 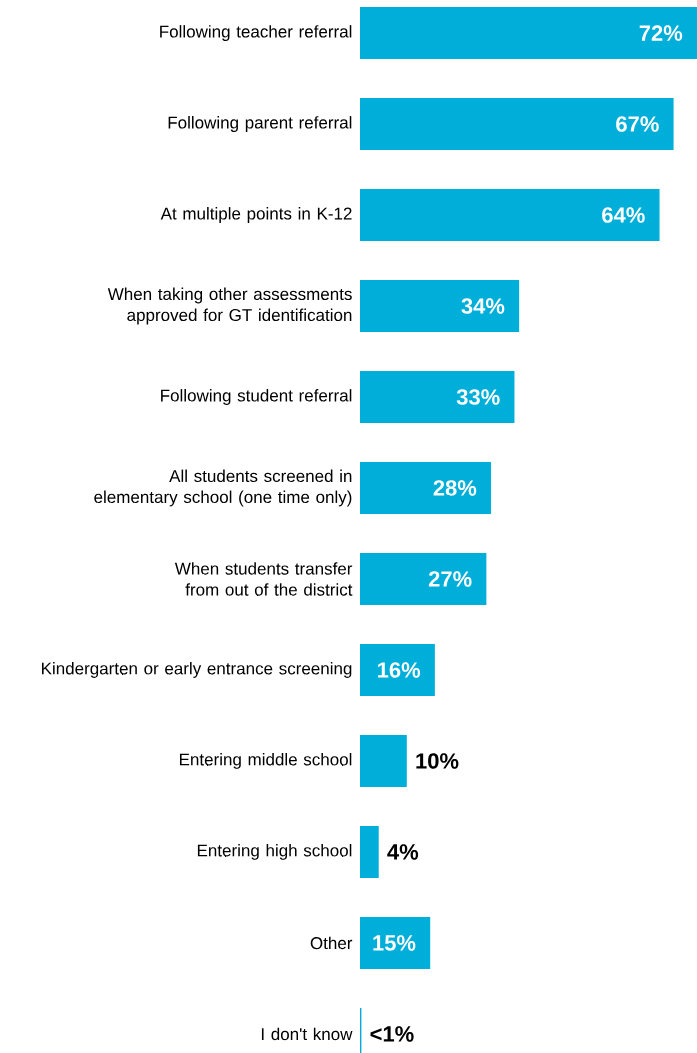 What do you see at coordinates (307, 1034) in the screenshot?
I see `y-tick-label: I don't know` at bounding box center [307, 1034].